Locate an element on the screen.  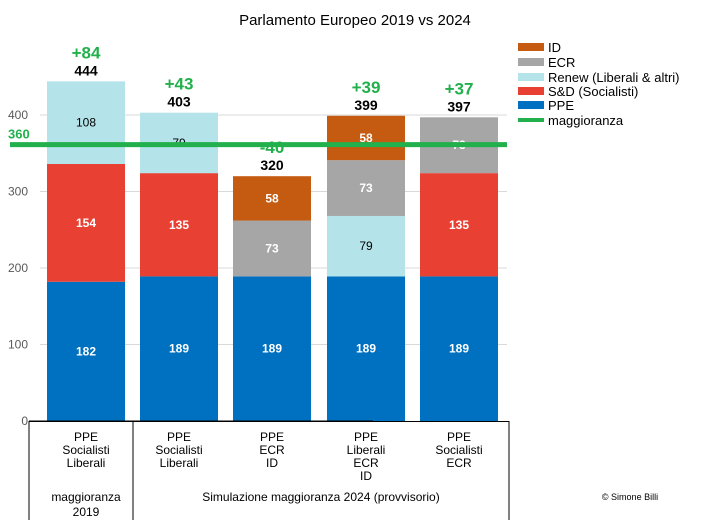
legend-label: PPE is located at coordinates (561, 105).